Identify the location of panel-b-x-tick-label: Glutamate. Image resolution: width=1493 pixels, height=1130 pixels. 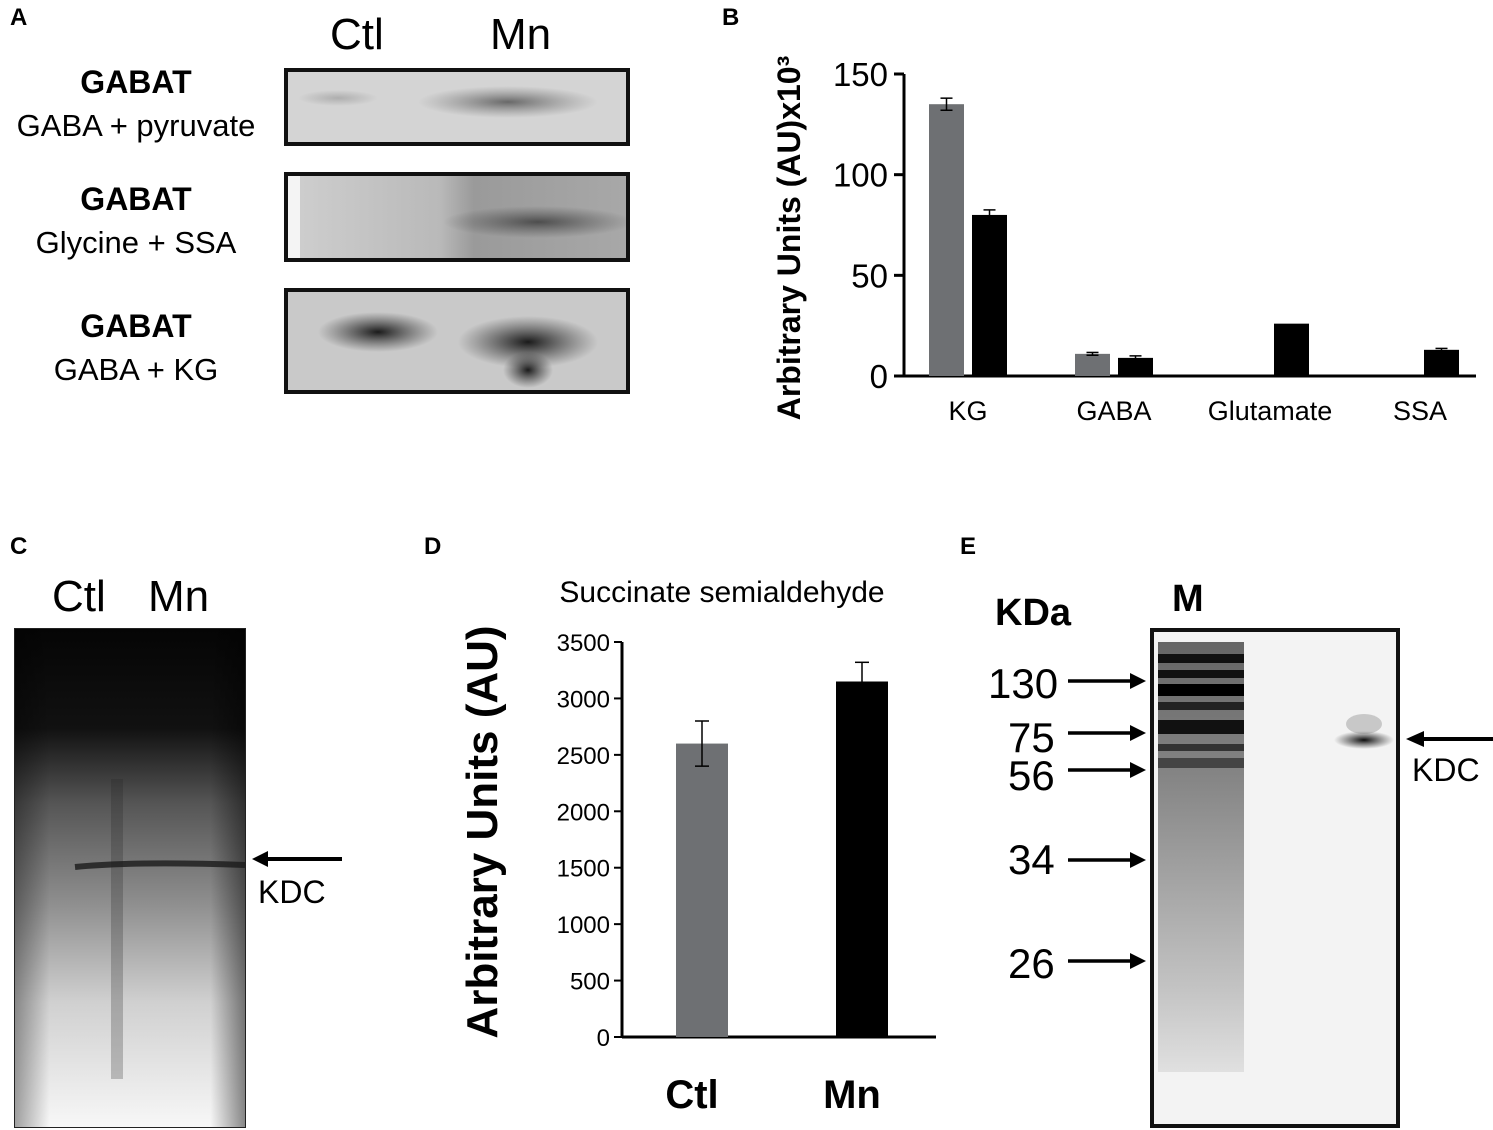
(1270, 411).